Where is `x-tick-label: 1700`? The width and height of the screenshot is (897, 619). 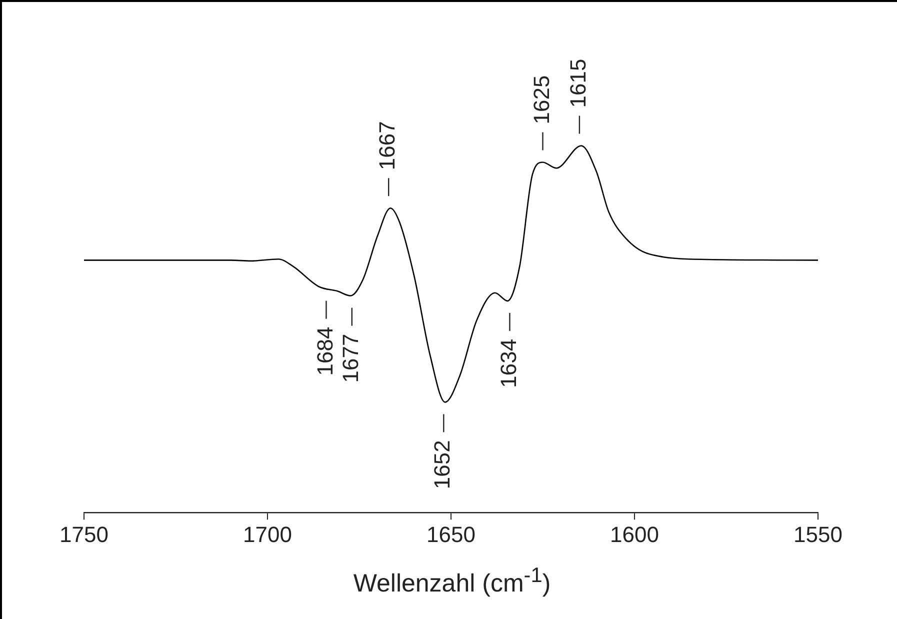
x-tick-label: 1700 is located at coordinates (267, 534).